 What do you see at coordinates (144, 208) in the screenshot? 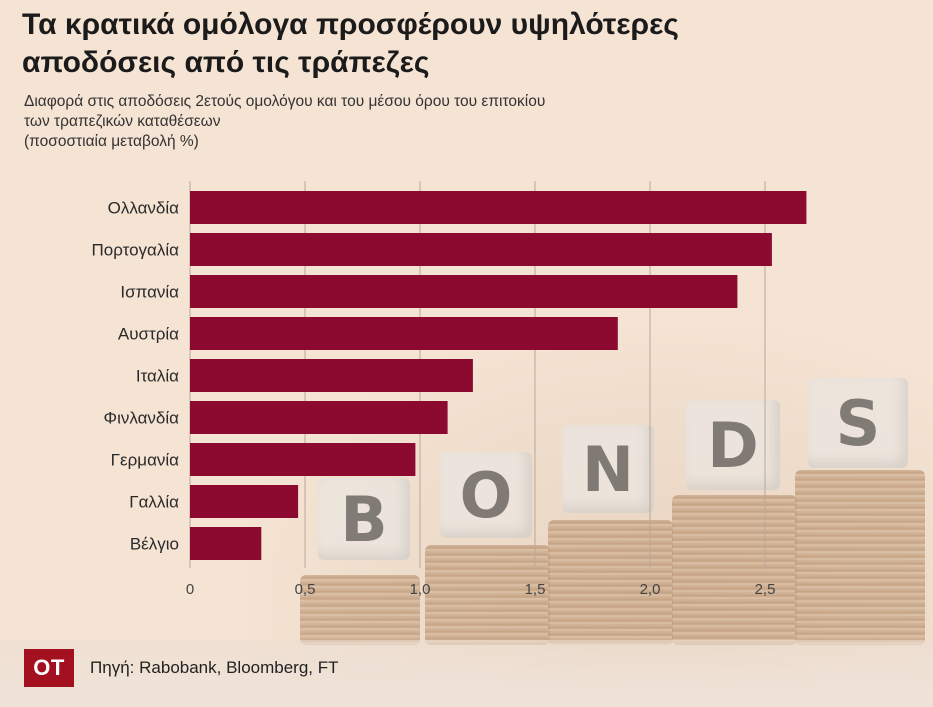
I see `category-label: Ολλανδία` at bounding box center [144, 208].